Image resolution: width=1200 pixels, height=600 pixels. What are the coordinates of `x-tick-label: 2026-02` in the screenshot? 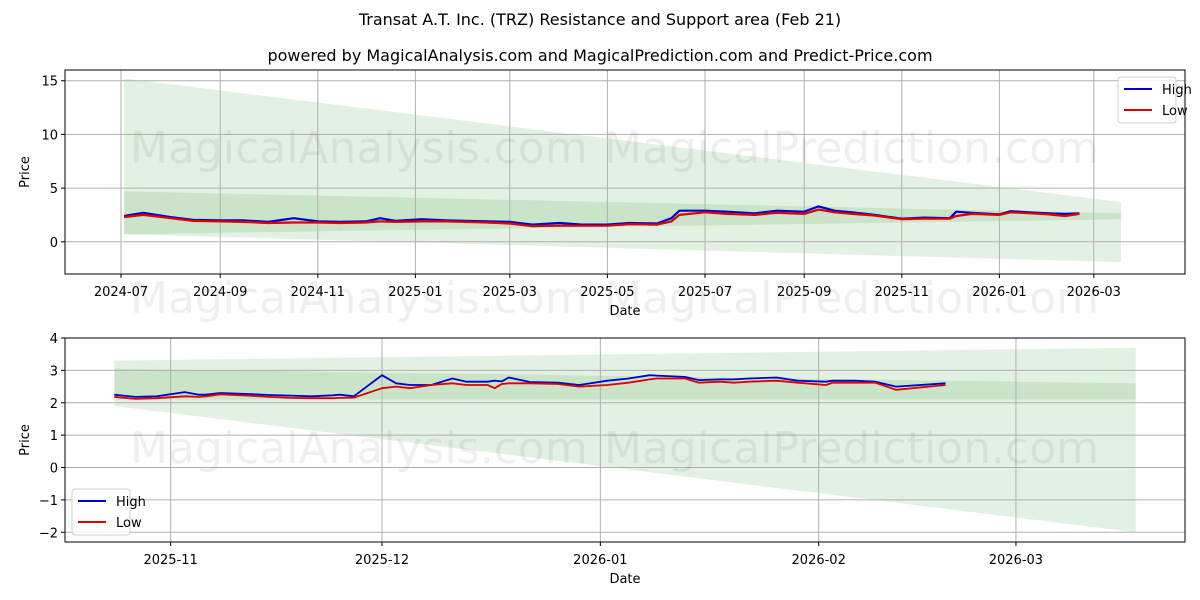 It's located at (819, 560).